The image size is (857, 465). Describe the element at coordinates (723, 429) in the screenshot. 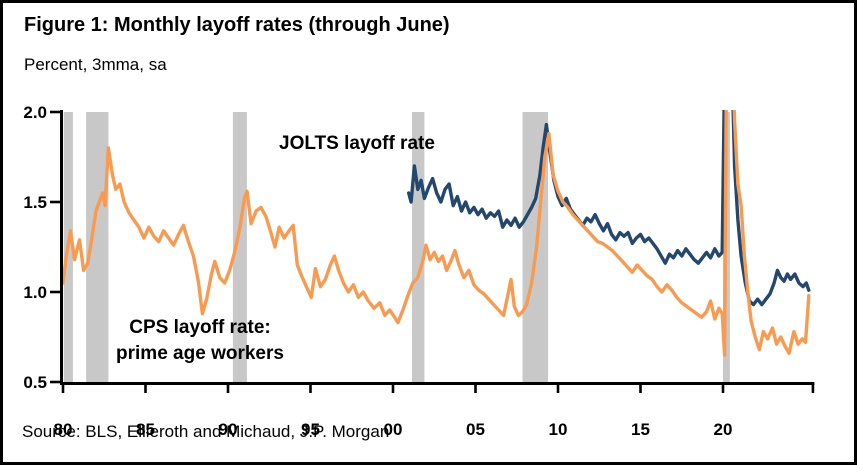

I see `x-tick-label: 20` at that location.